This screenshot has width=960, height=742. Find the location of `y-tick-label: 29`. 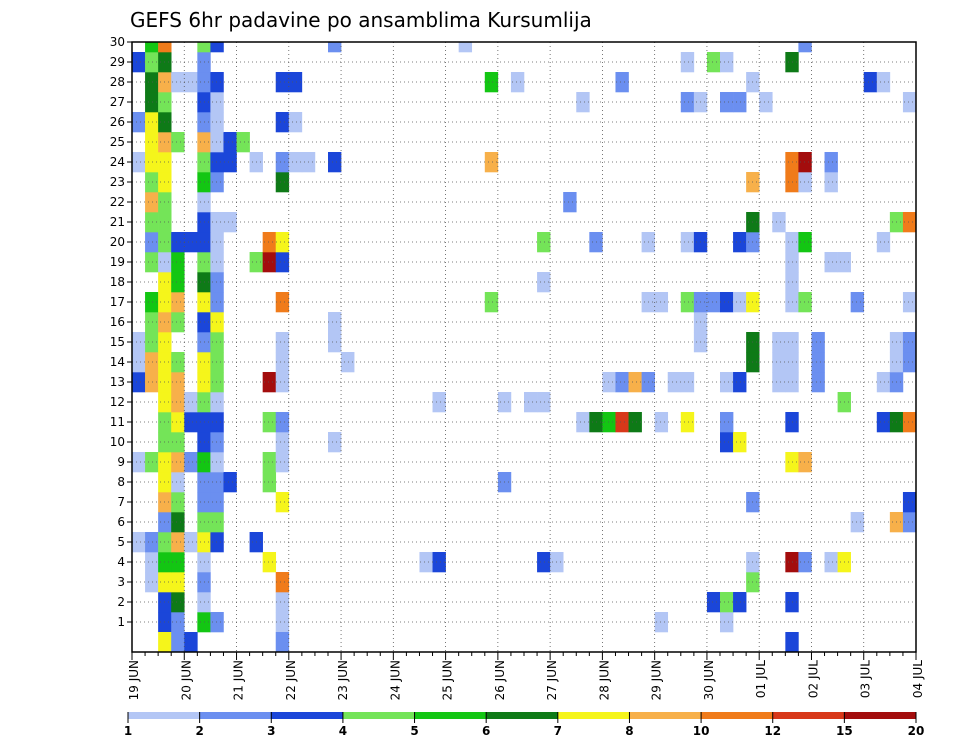

y-tick-label: 29 is located at coordinates (117, 62).